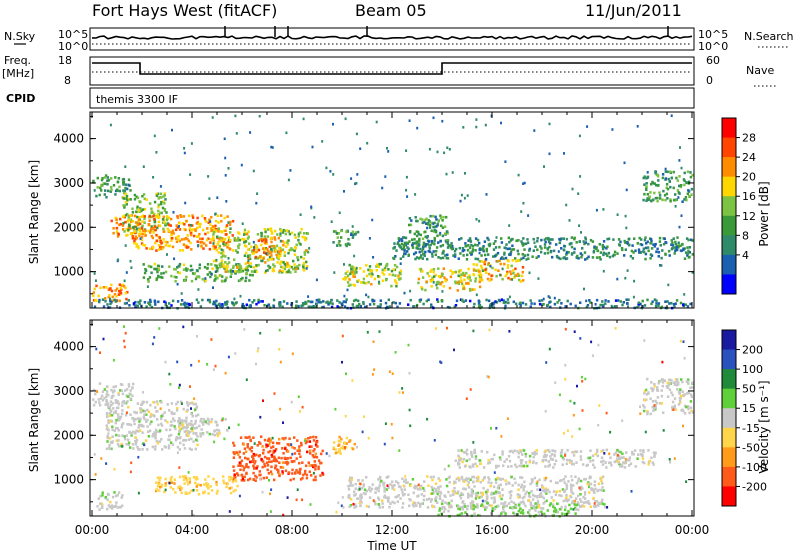 The image size is (800, 554). I want to click on velocity-colorbar-label: Velocity [m s⁻¹], so click(764, 426).